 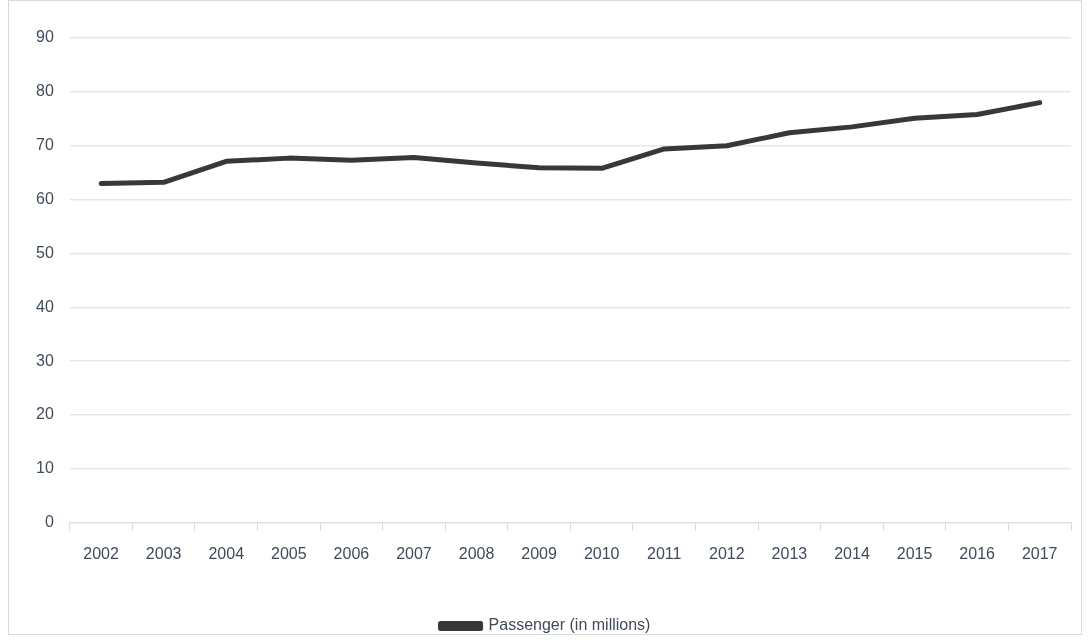 I want to click on x-tick-label: 2015, so click(x=914, y=553).